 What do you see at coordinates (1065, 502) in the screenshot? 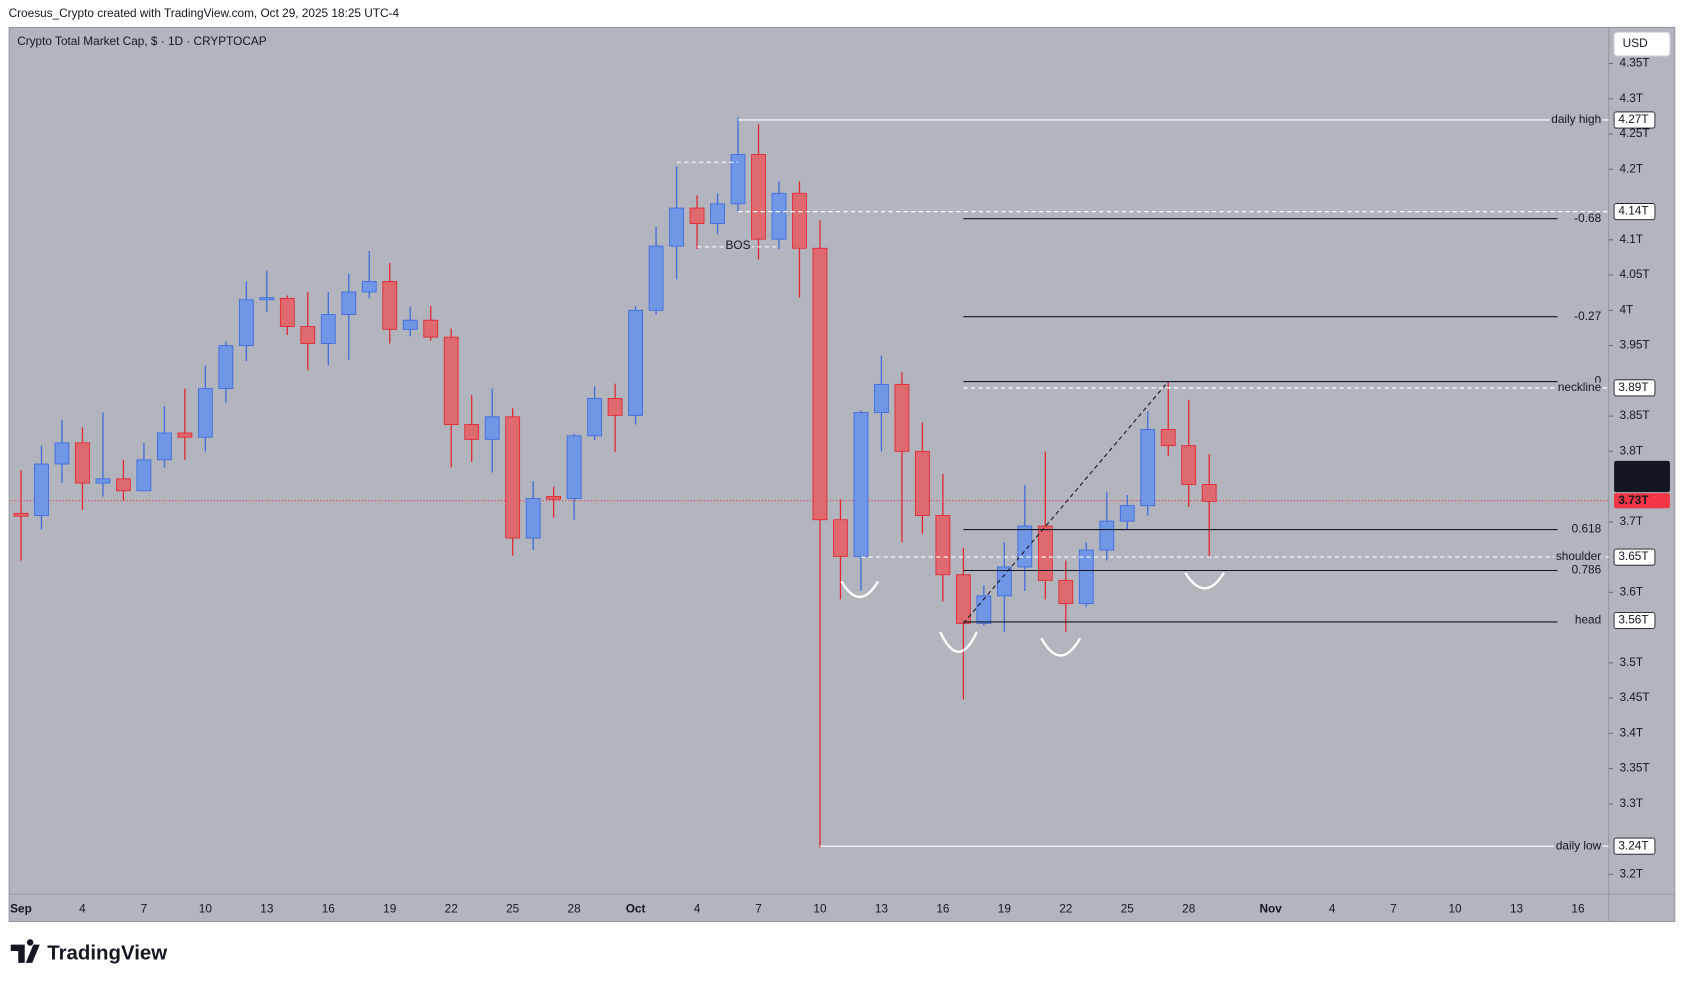
I see `trend-line` at bounding box center [1065, 502].